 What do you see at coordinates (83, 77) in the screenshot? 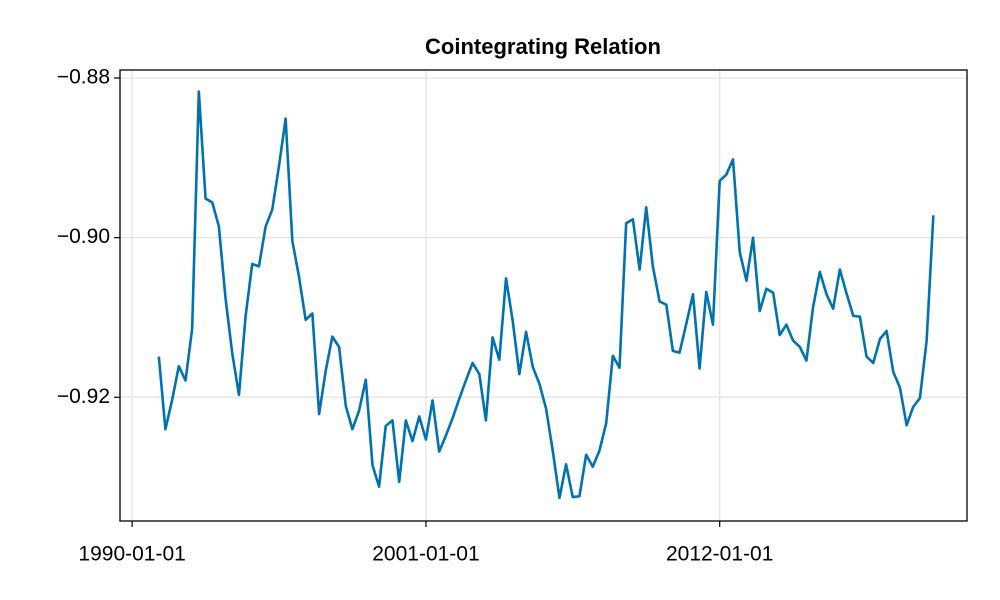
I see `y-tick-label: −0.88` at bounding box center [83, 77].